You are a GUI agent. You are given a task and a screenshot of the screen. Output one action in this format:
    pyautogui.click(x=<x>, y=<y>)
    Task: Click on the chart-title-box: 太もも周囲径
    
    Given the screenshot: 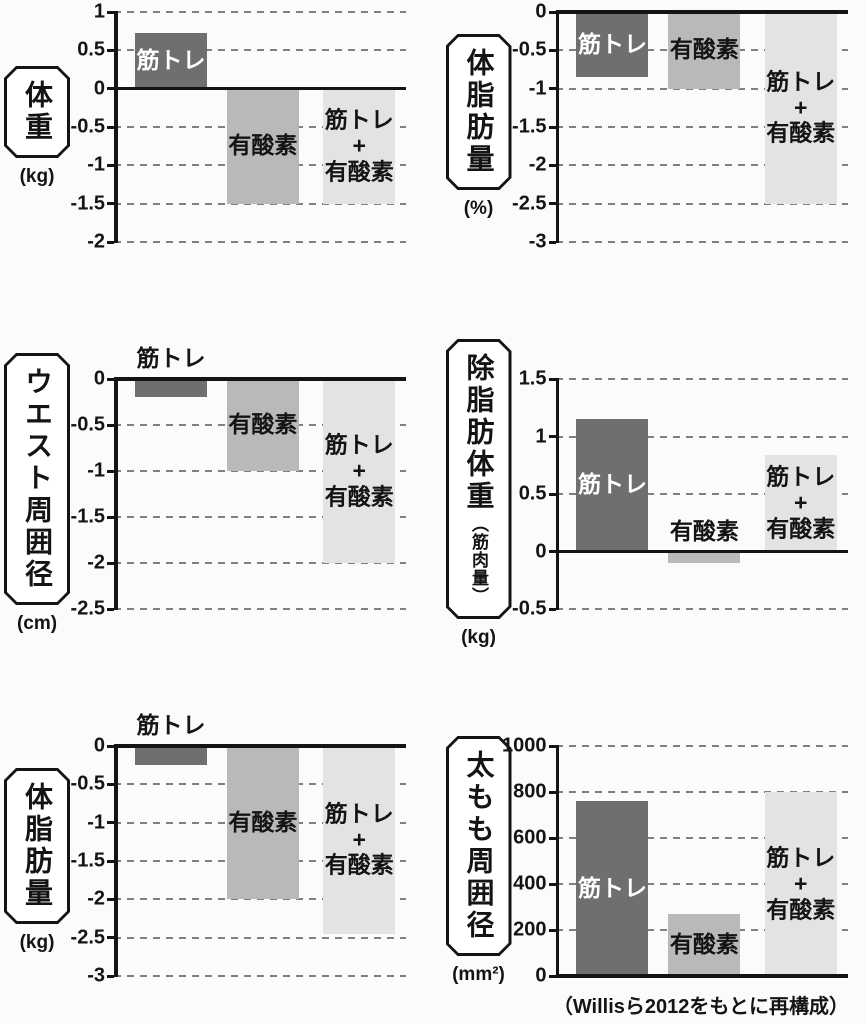 What is the action you would take?
    pyautogui.click(x=479, y=846)
    